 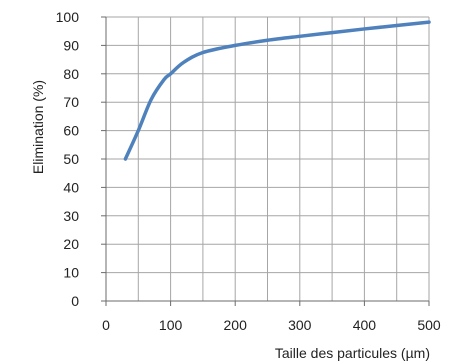 I want to click on y-tick-label: 10, so click(x=71, y=273).